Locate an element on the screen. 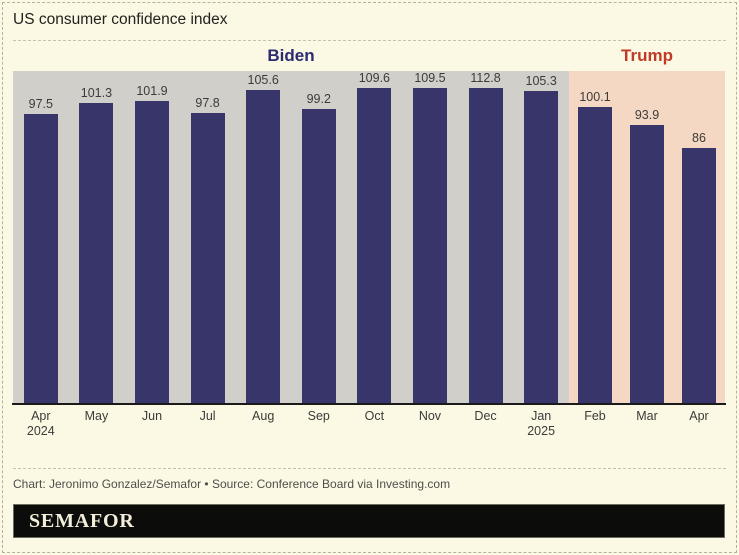  bar-column-apr: 86 is located at coordinates (699, 237).